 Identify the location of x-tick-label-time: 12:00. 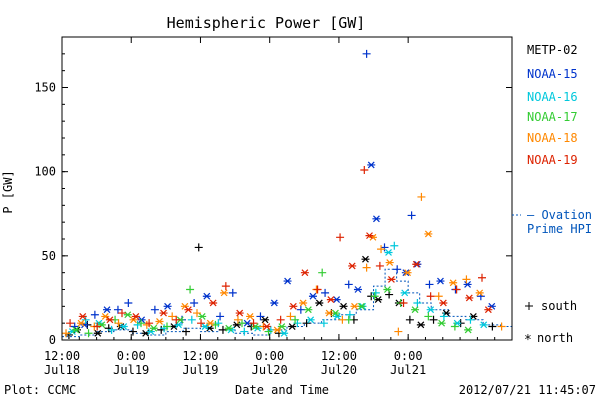
(339, 356).